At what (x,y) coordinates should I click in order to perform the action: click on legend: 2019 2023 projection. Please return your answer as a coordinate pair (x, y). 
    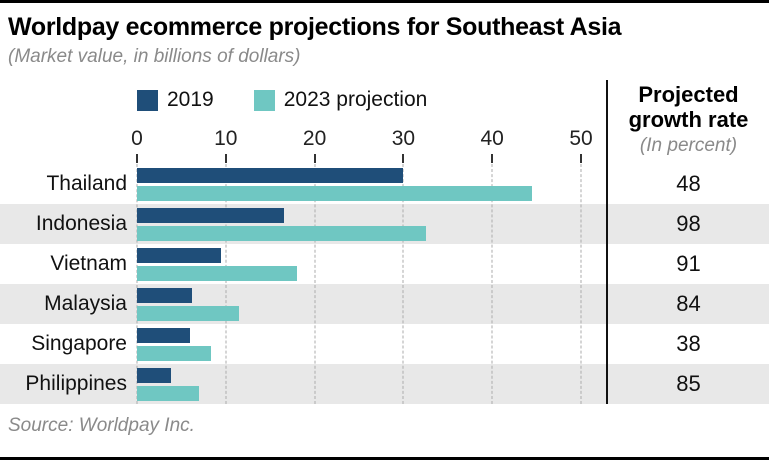
    Looking at the image, I should click on (359, 100).